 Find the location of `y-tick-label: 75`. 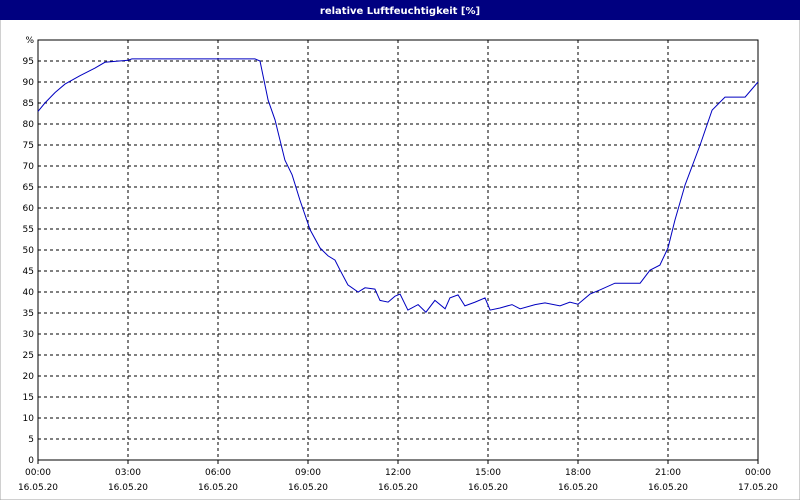

y-tick-label: 75 is located at coordinates (28, 146).